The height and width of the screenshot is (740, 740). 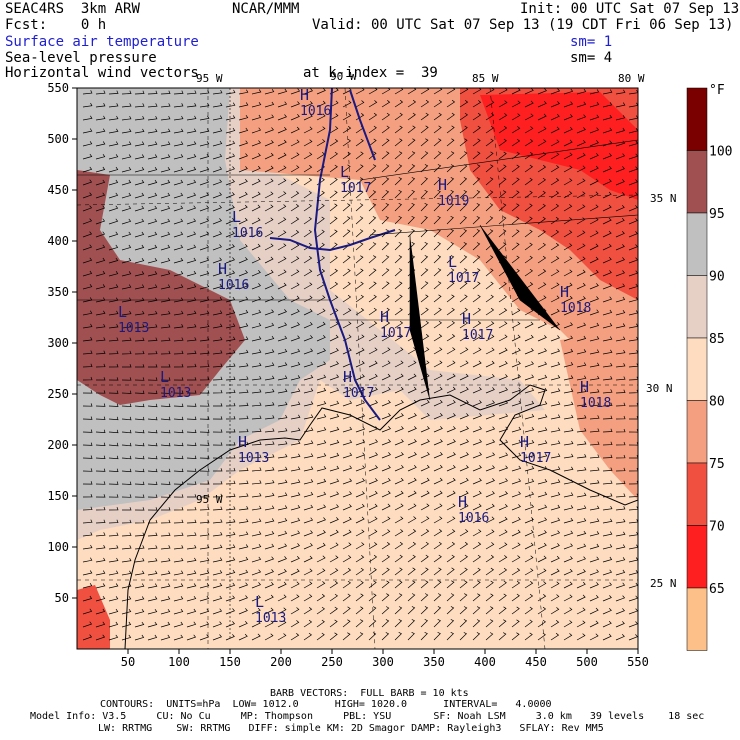 What do you see at coordinates (591, 58) in the screenshot?
I see `field-pressure-smooth: sm= 4` at bounding box center [591, 58].